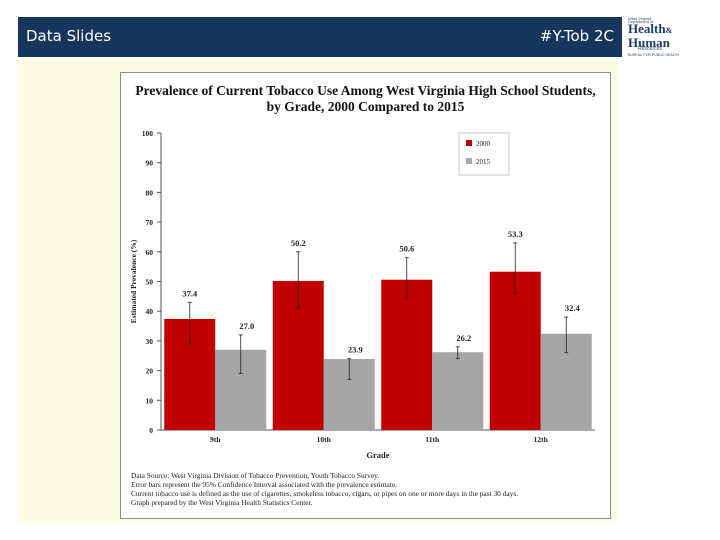  Describe the element at coordinates (432, 439) in the screenshot. I see `x-tick-label: 11th` at that location.